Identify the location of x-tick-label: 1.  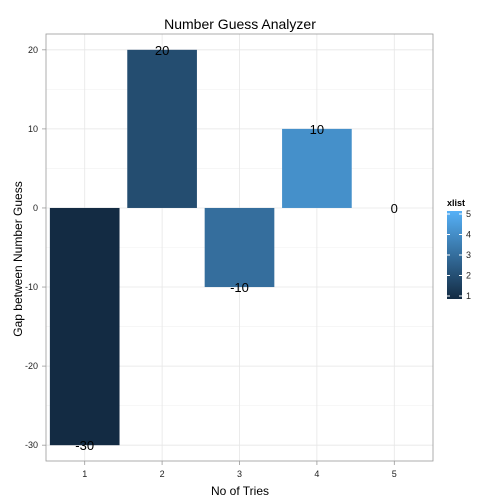
(84, 474).